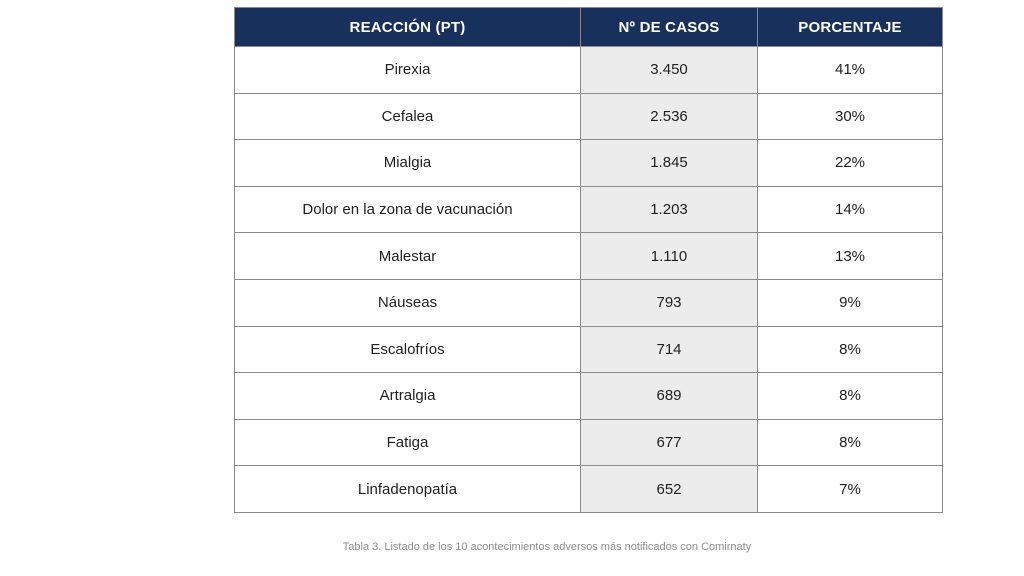 This screenshot has height=576, width=1024. I want to click on reaction-cell: Malestar, so click(407, 256).